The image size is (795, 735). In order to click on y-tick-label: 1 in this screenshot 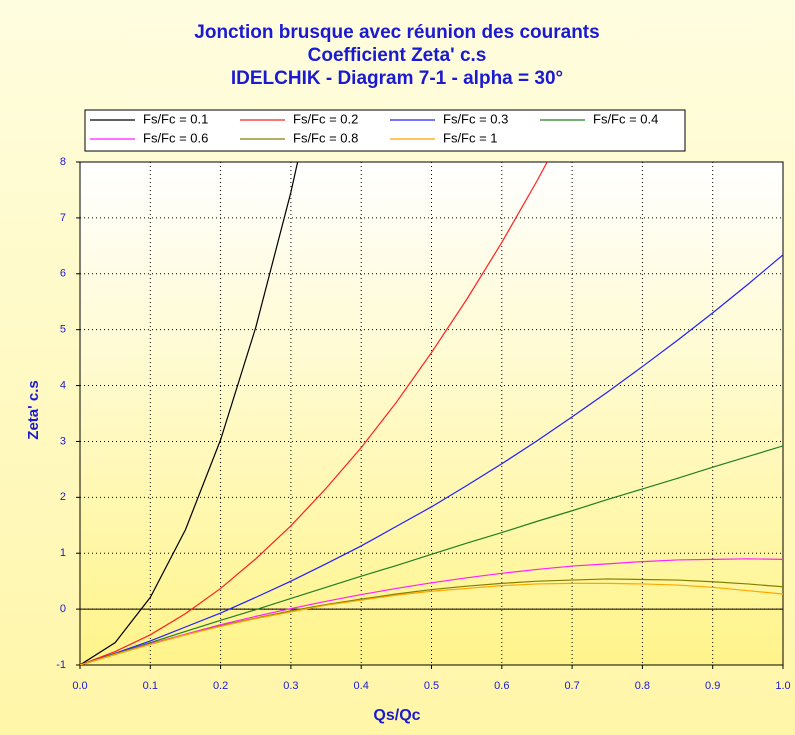, I will do `click(63, 553)`.